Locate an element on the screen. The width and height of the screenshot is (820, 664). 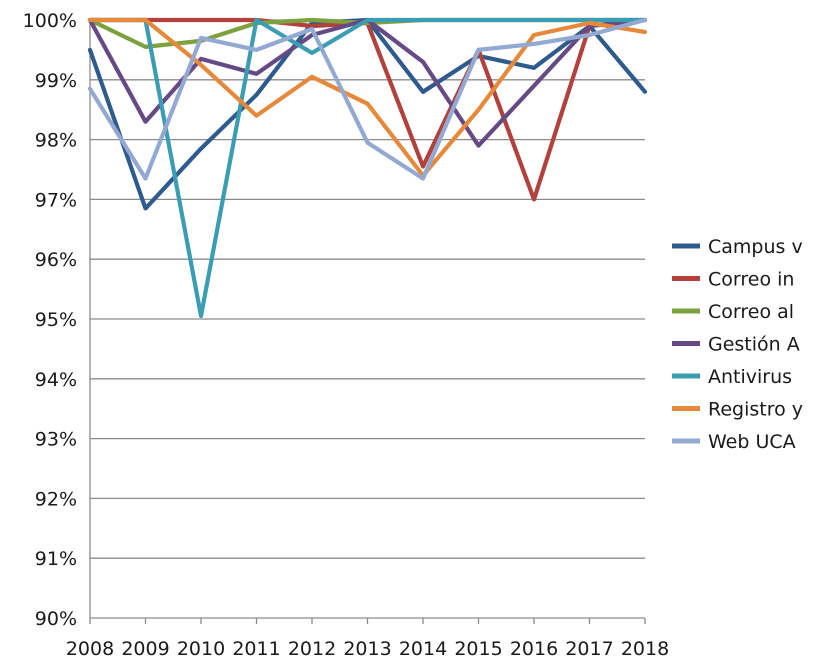
x-tick-label: 2017 is located at coordinates (589, 649).